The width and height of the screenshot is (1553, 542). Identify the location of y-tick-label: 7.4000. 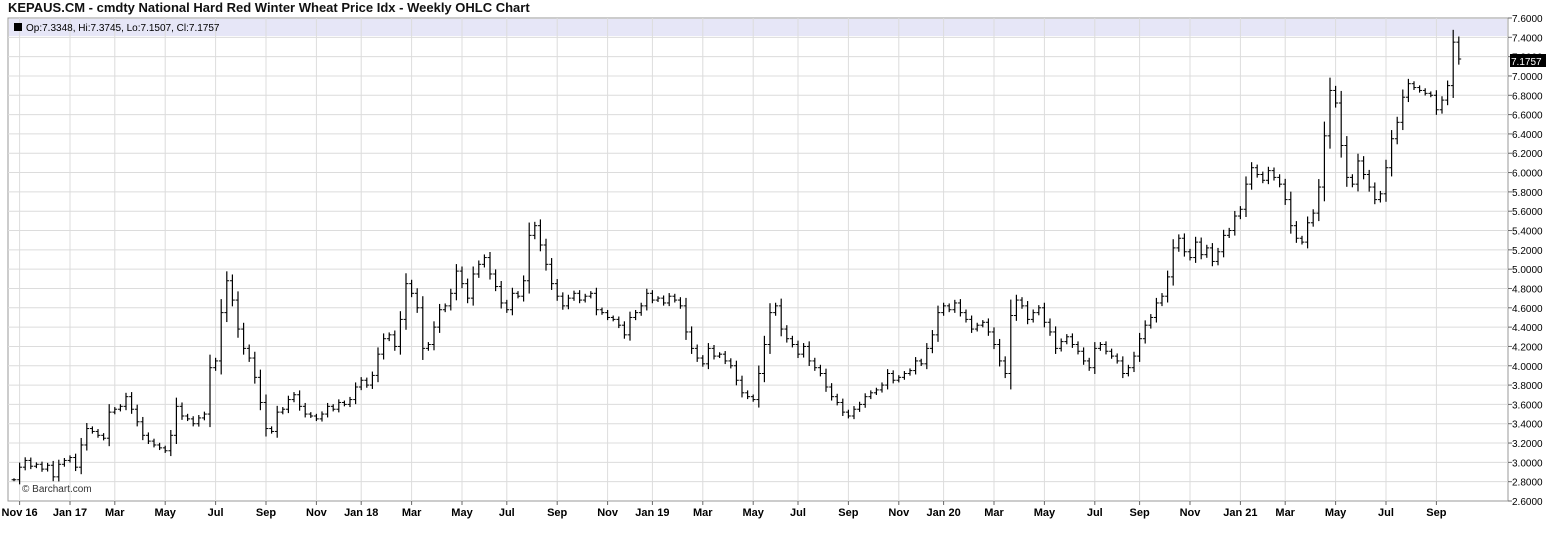
(1527, 38).